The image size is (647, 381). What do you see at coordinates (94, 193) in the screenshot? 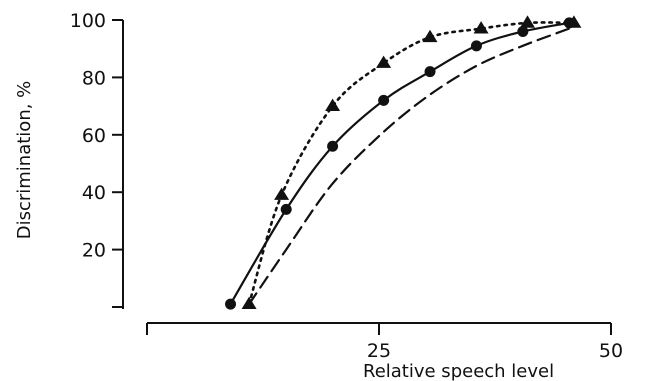
I see `y-tick-label: 40` at bounding box center [94, 193].